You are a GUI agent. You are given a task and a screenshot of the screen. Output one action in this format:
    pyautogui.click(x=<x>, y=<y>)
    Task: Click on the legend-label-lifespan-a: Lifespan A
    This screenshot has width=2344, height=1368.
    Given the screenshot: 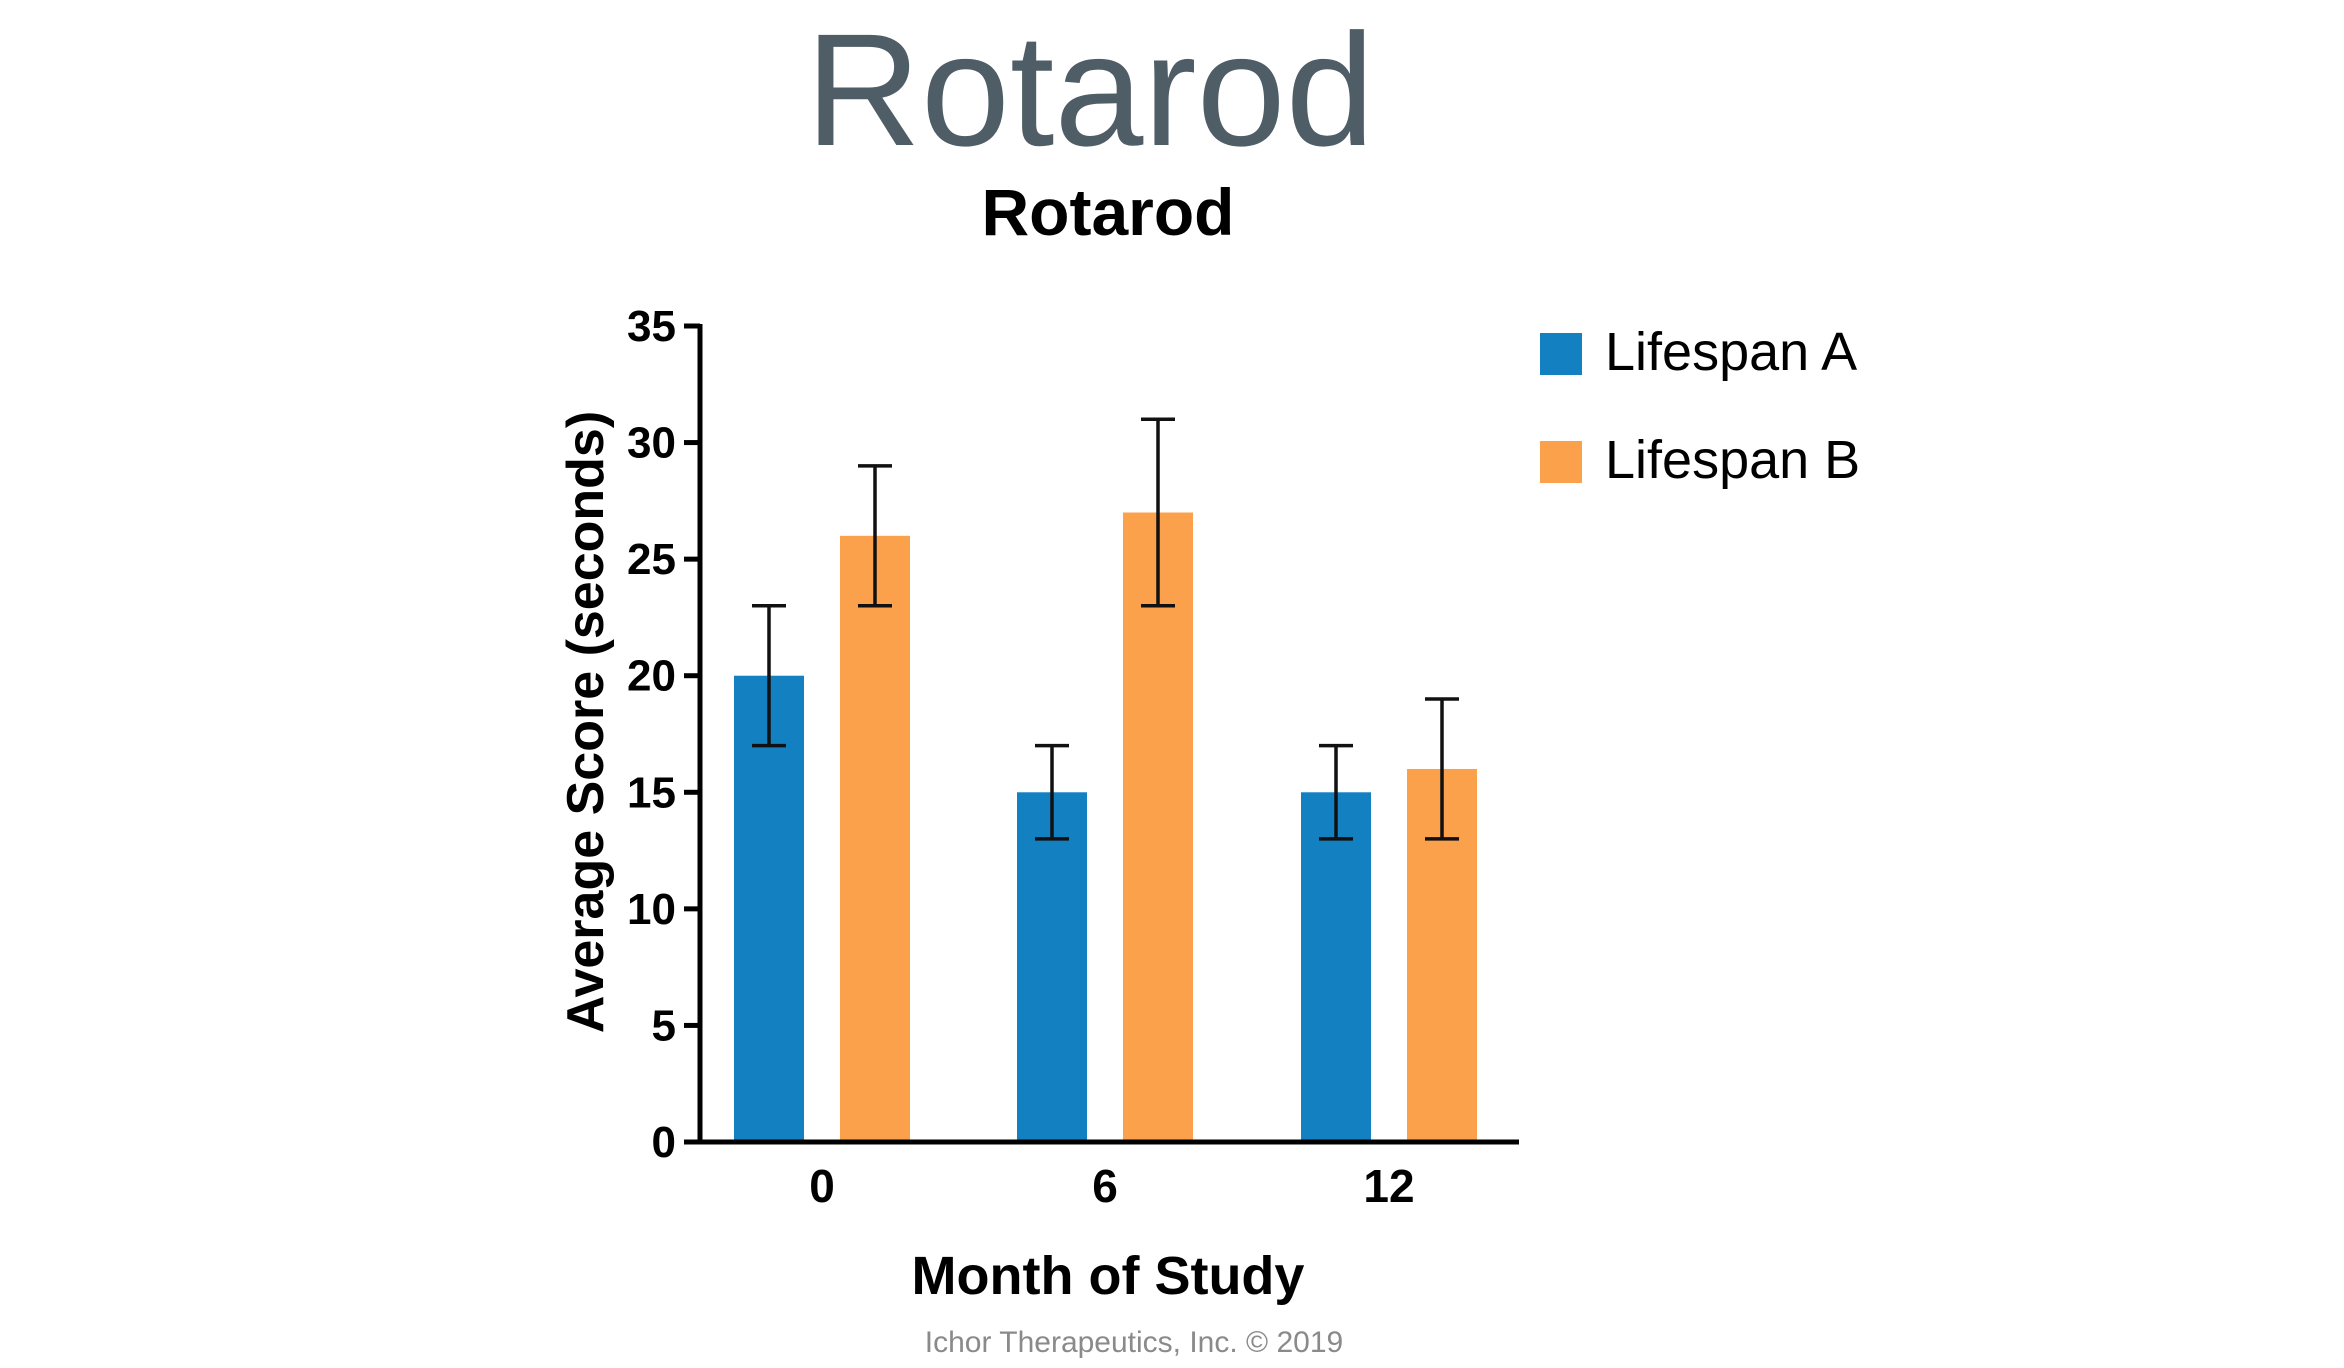 What is the action you would take?
    pyautogui.click(x=1731, y=352)
    